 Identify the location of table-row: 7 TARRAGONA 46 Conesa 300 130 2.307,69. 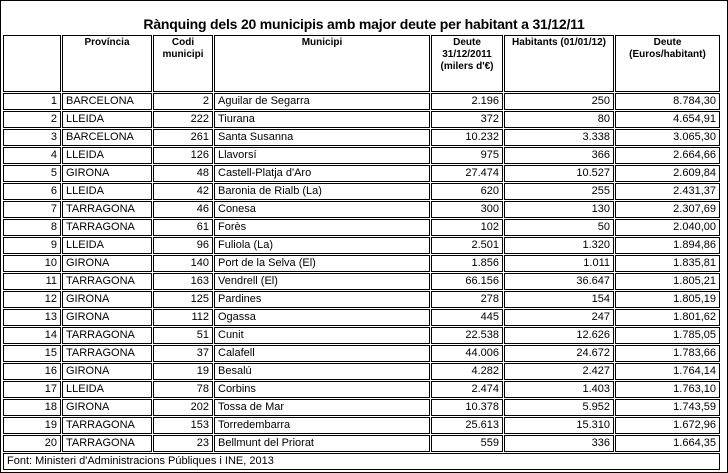
(361, 209).